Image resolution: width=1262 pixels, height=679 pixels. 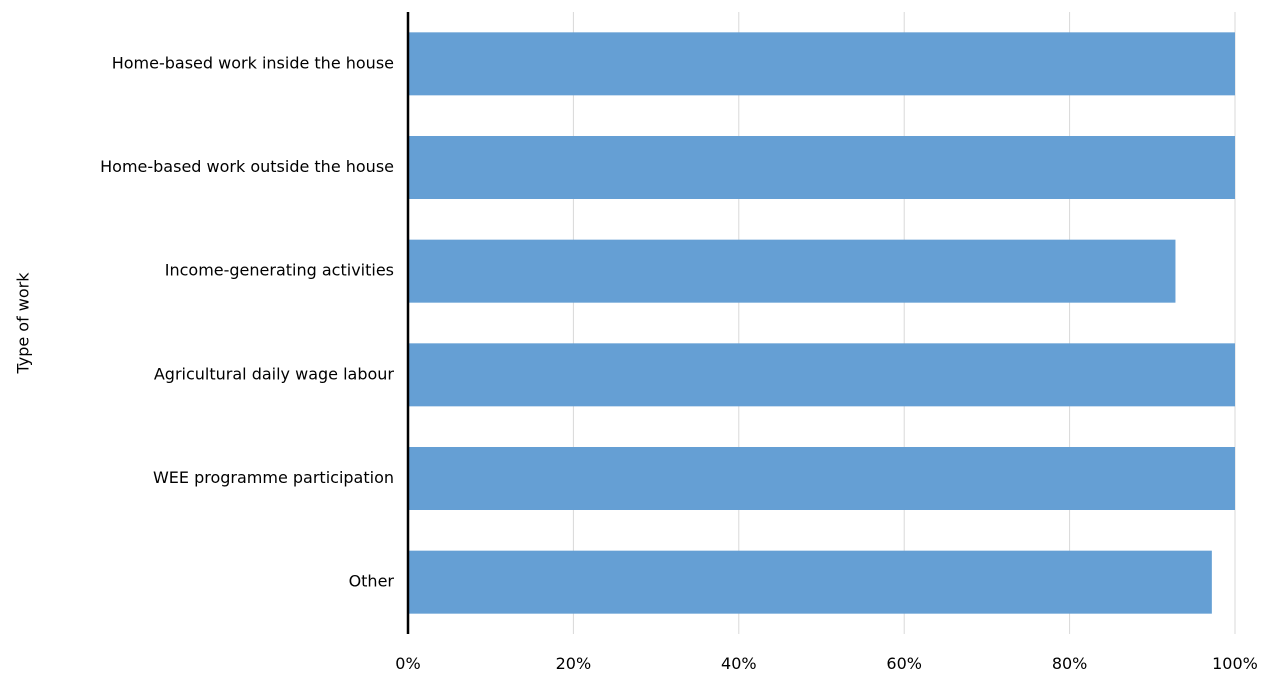 I want to click on x-tick-label: 80%, so click(x=1070, y=663).